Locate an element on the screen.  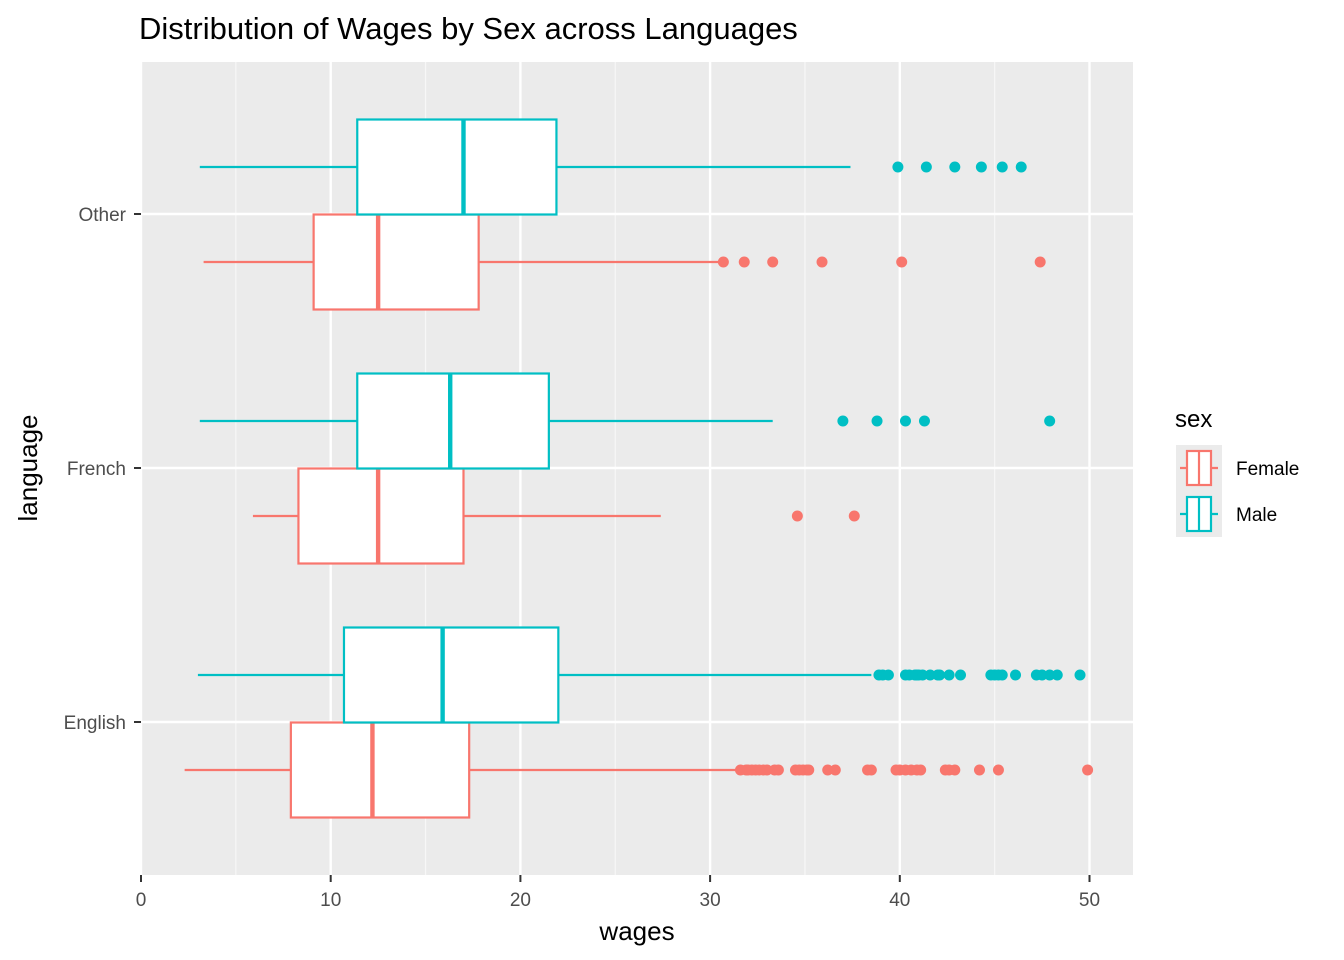
x-tick-label: 20 is located at coordinates (520, 900).